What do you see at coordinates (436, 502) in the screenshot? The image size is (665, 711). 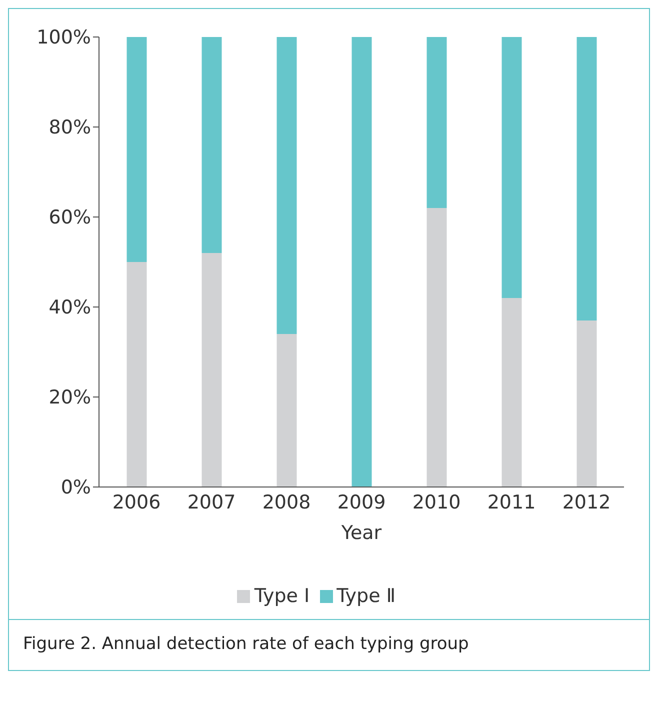 I see `x-tick-label: 2010` at bounding box center [436, 502].